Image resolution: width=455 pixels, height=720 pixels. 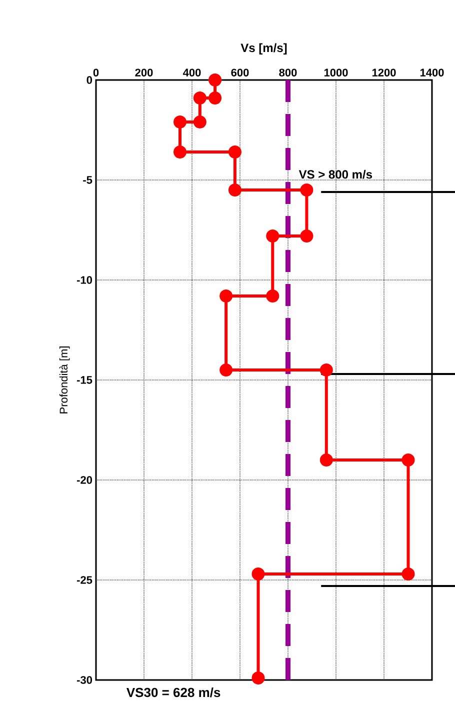 I want to click on y-tick-label: -20, so click(x=84, y=480).